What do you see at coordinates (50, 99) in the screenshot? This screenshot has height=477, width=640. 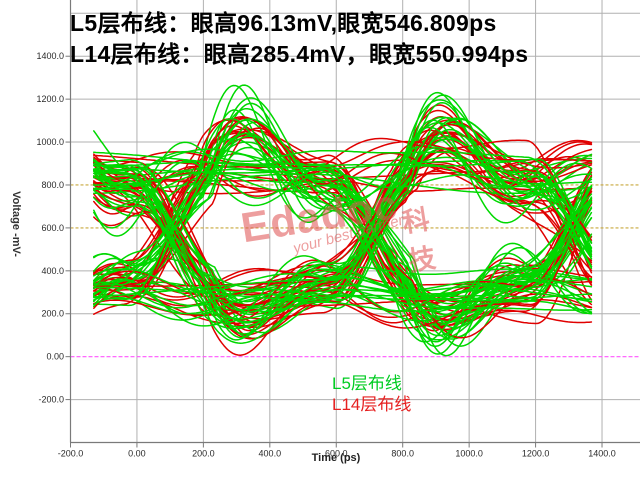 I see `y-tick-label: 1200.0` at bounding box center [50, 99].